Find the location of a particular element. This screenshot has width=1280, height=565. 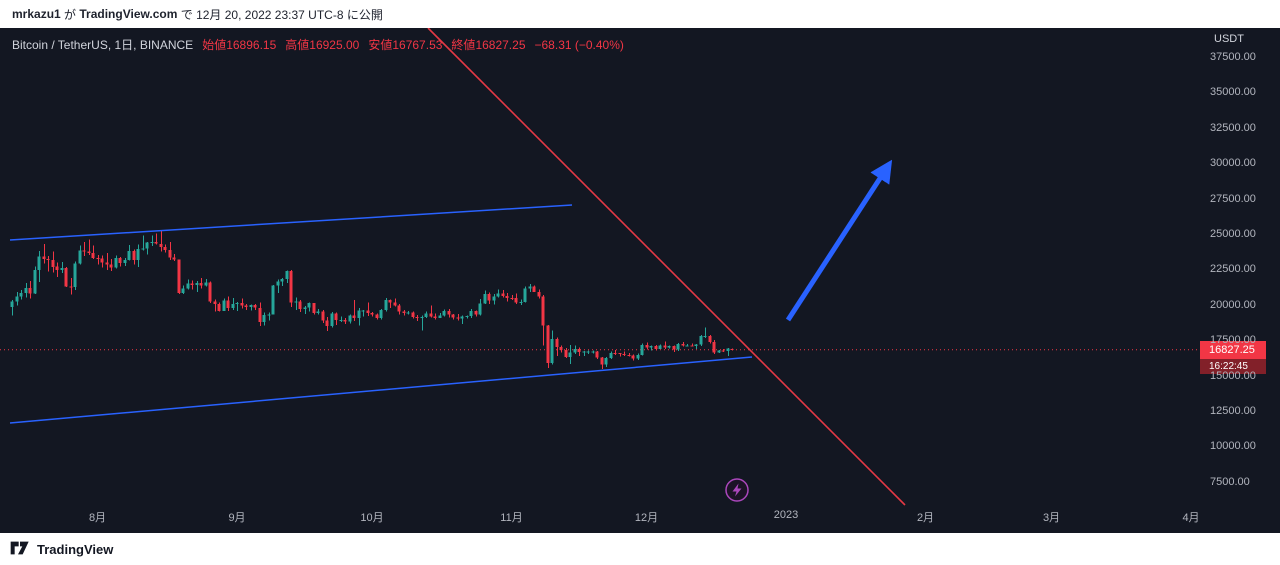

site-name: TradingView.com is located at coordinates (128, 14).